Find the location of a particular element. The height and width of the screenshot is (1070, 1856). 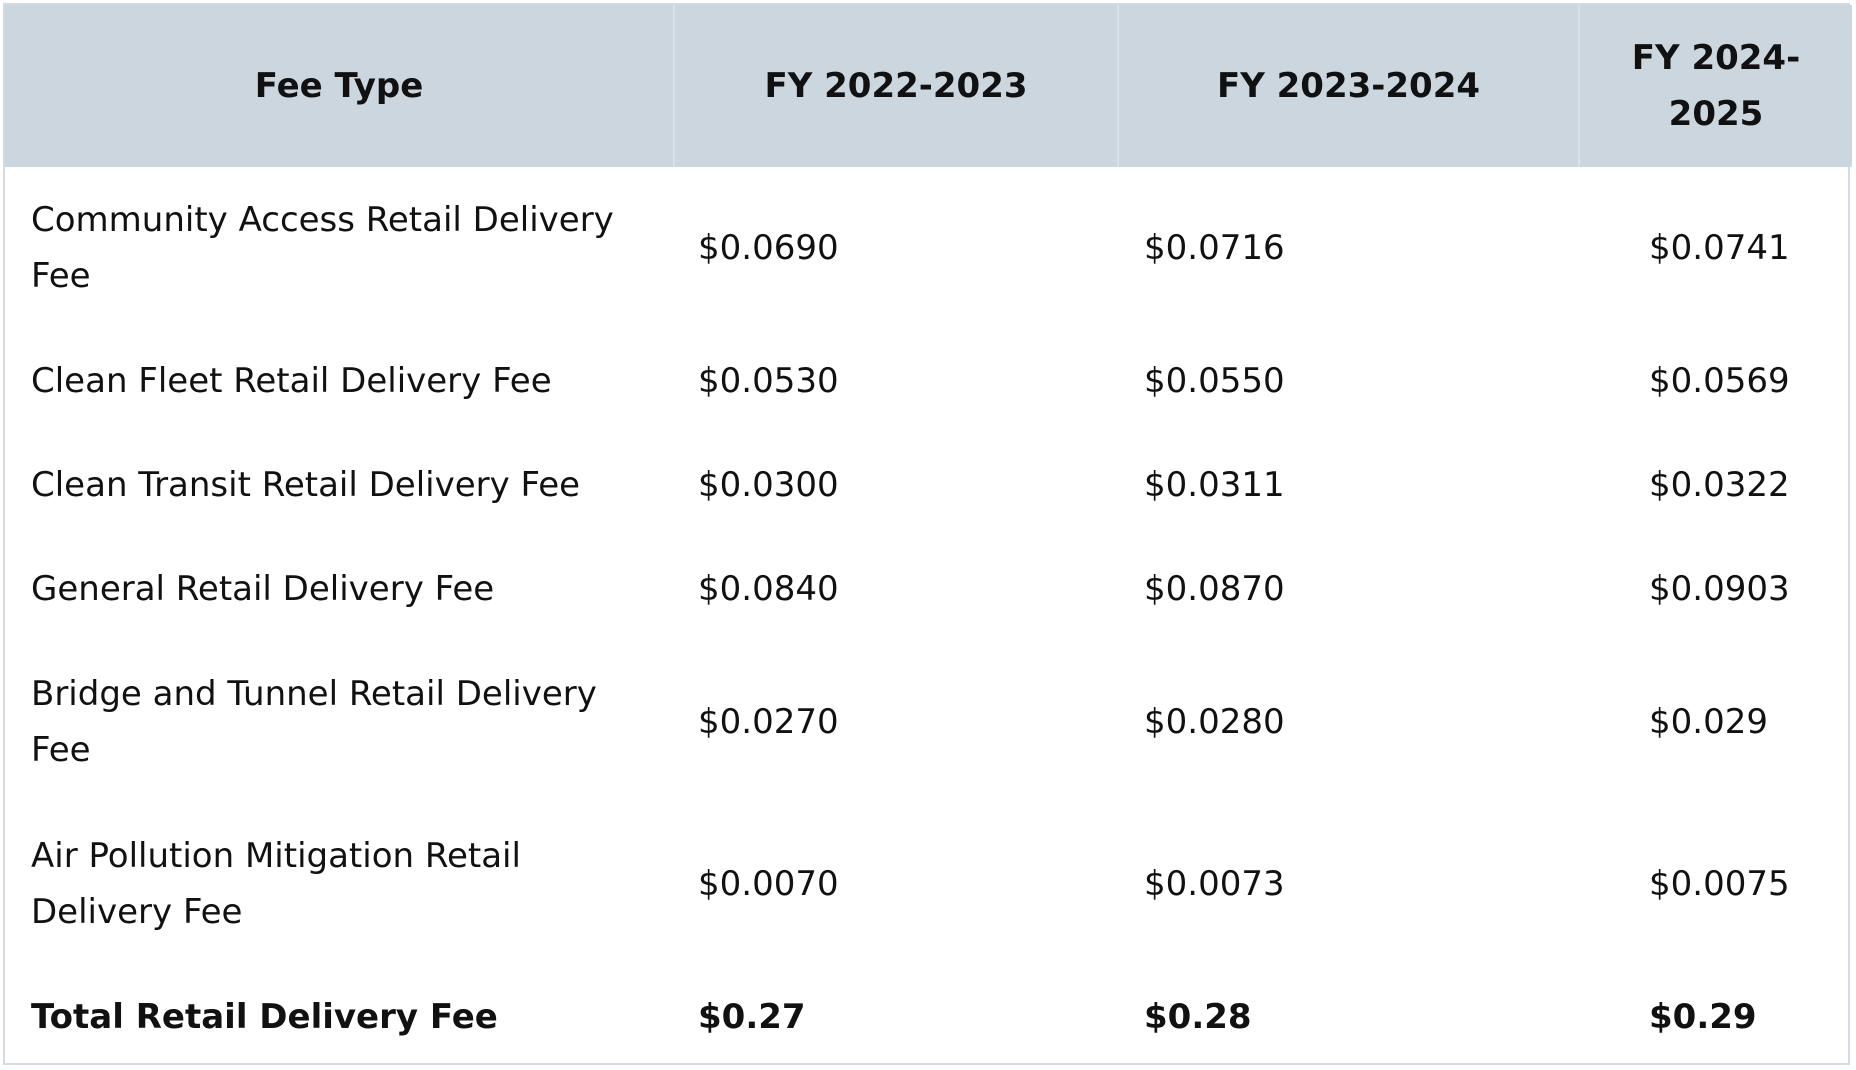

fee-type-cell: Community Access Retail Delivery Fee is located at coordinates (322, 248).